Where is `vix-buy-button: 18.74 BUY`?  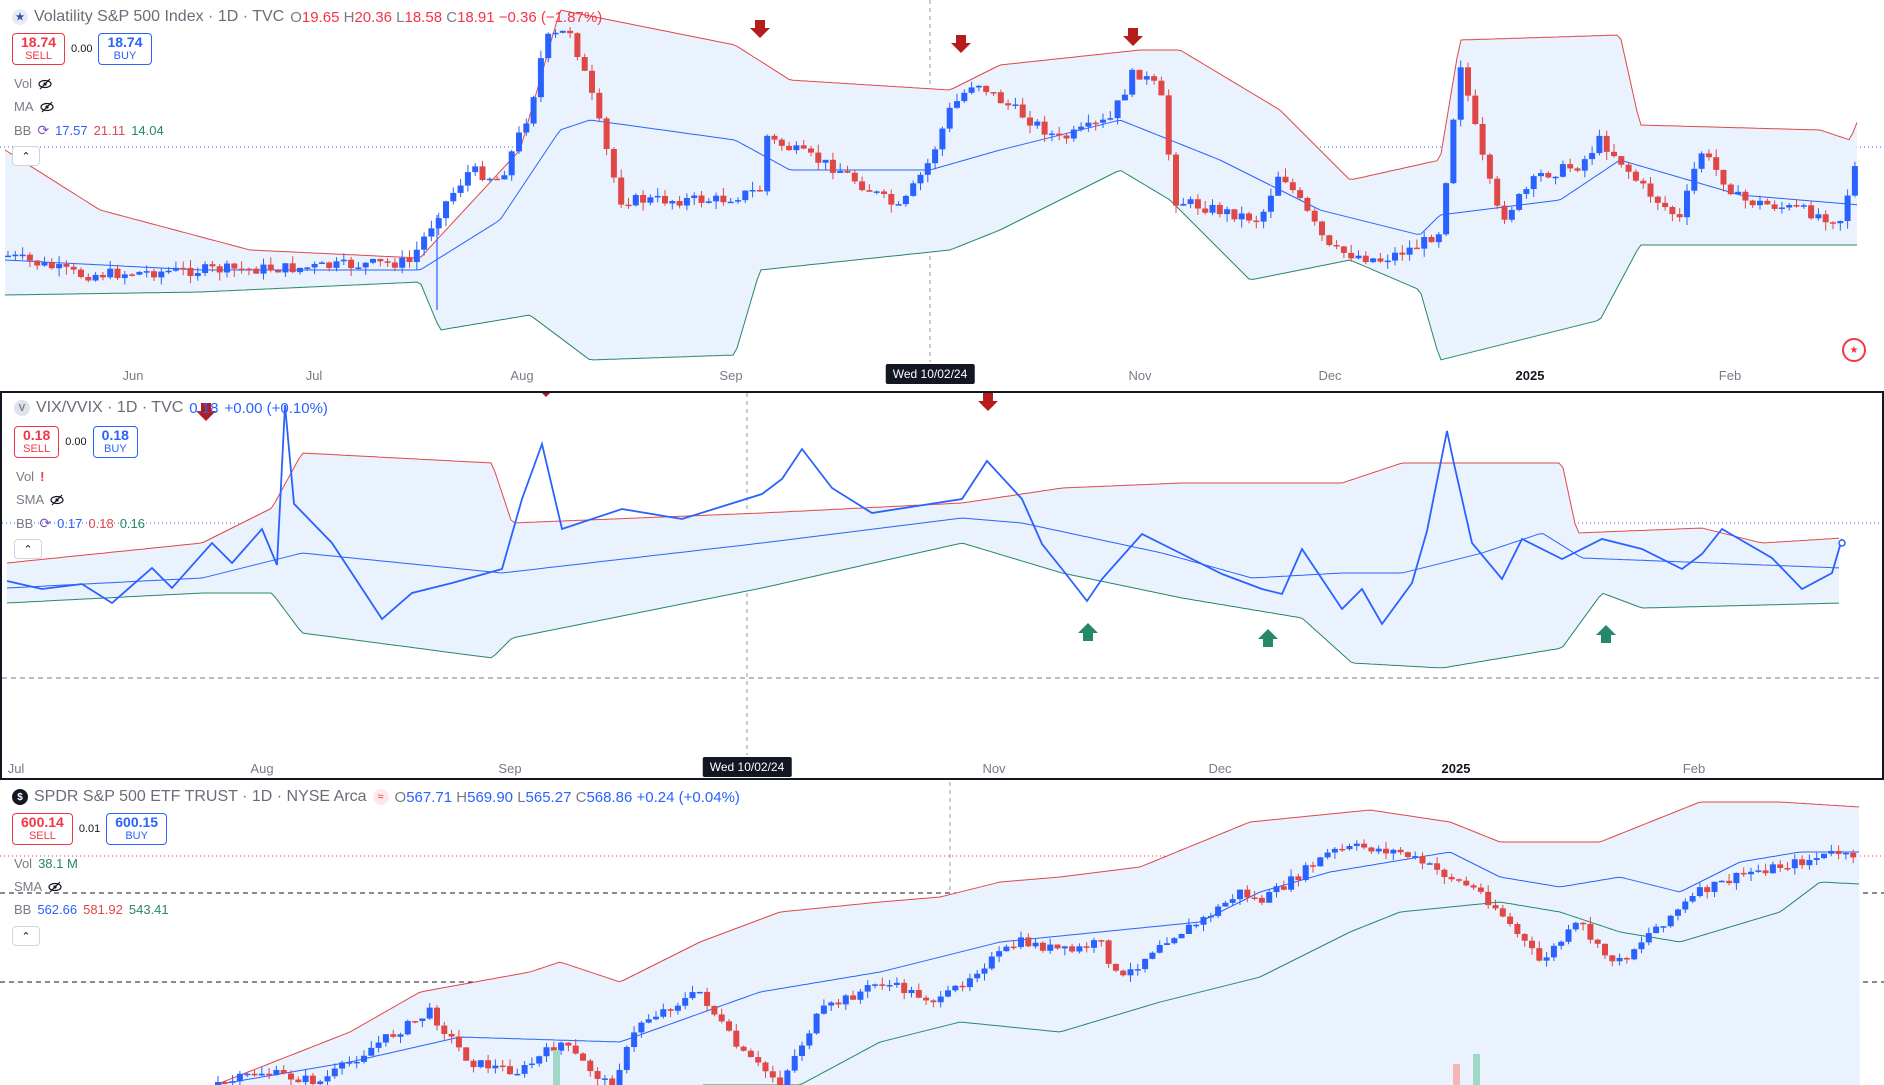 vix-buy-button: 18.74 BUY is located at coordinates (125, 49).